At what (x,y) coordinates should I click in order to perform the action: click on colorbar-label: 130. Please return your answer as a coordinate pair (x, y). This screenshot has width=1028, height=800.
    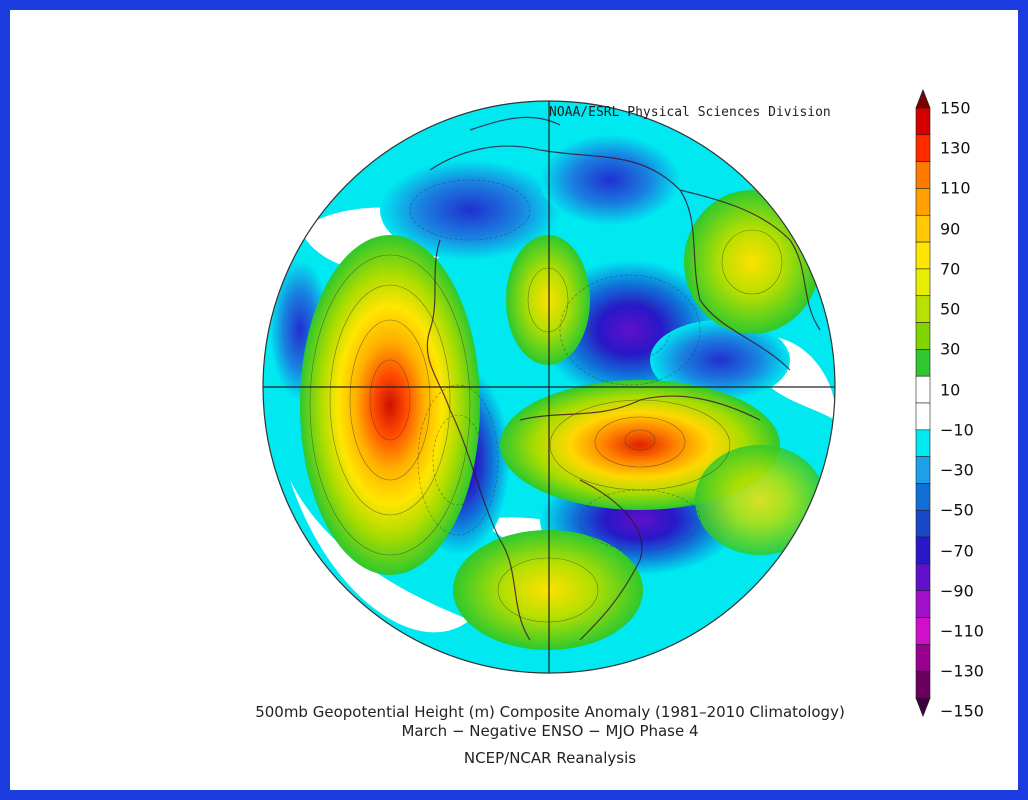
    Looking at the image, I should click on (955, 148).